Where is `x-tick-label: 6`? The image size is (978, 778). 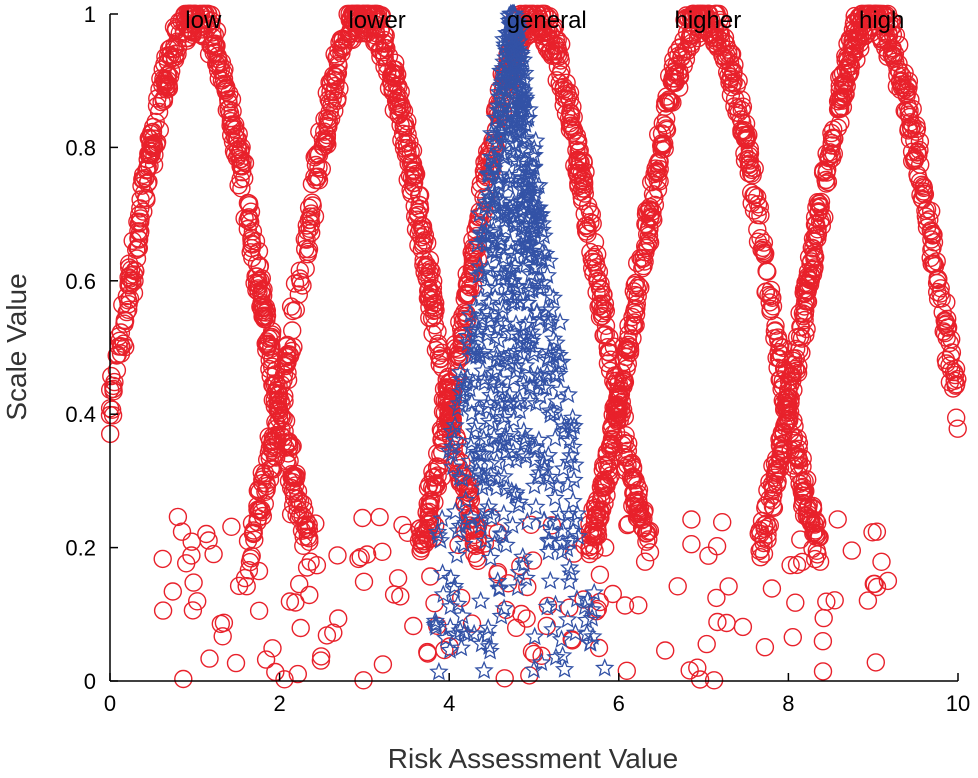 x-tick-label: 6 is located at coordinates (619, 703).